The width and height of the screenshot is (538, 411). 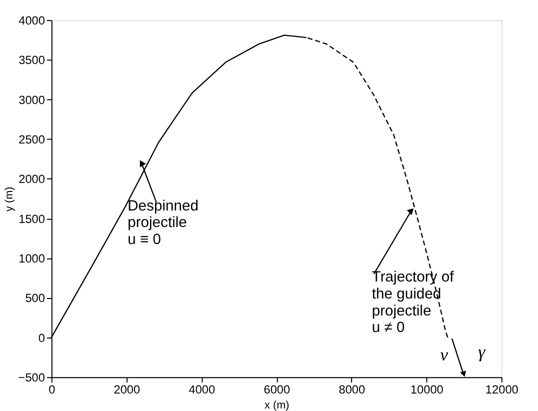 I want to click on y-tick-label: 1000, so click(x=32, y=259).